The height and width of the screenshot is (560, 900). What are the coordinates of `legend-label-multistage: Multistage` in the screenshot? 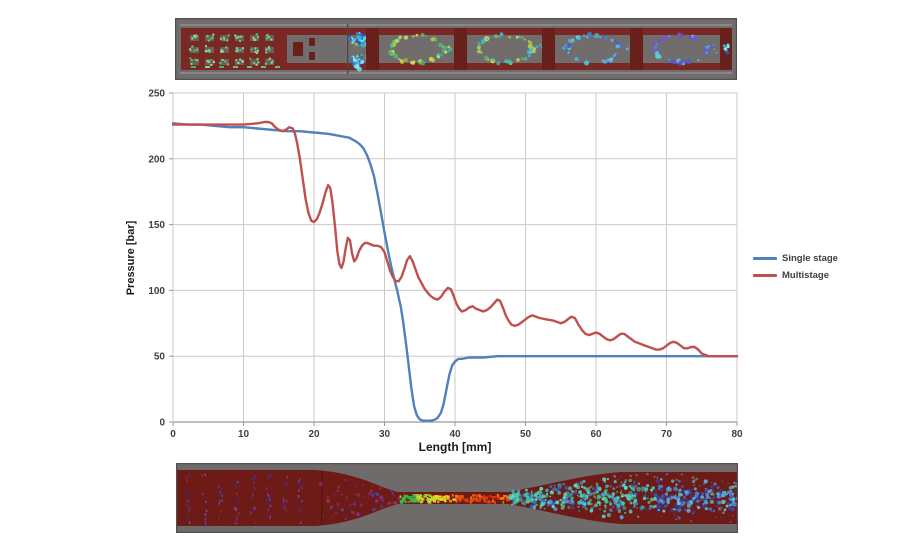 It's located at (805, 275).